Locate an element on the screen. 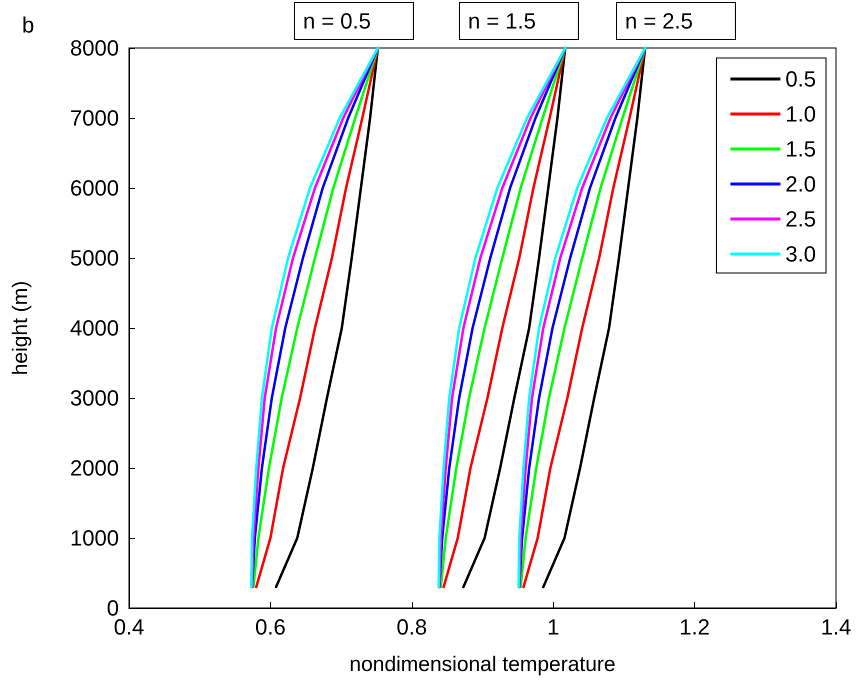 This screenshot has height=688, width=861. legend-label: 1.5 is located at coordinates (800, 149).